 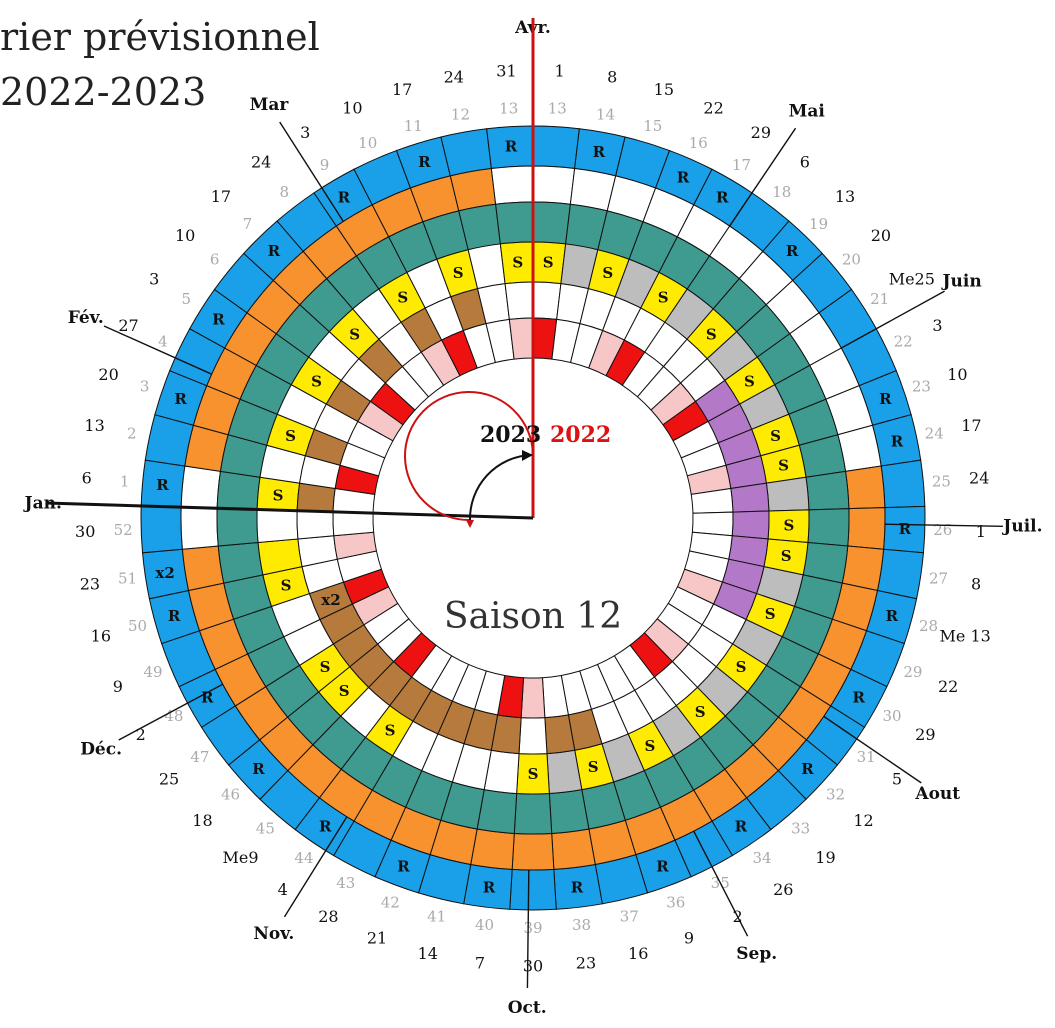 What do you see at coordinates (460, 114) in the screenshot?
I see `week-number: 12` at bounding box center [460, 114].